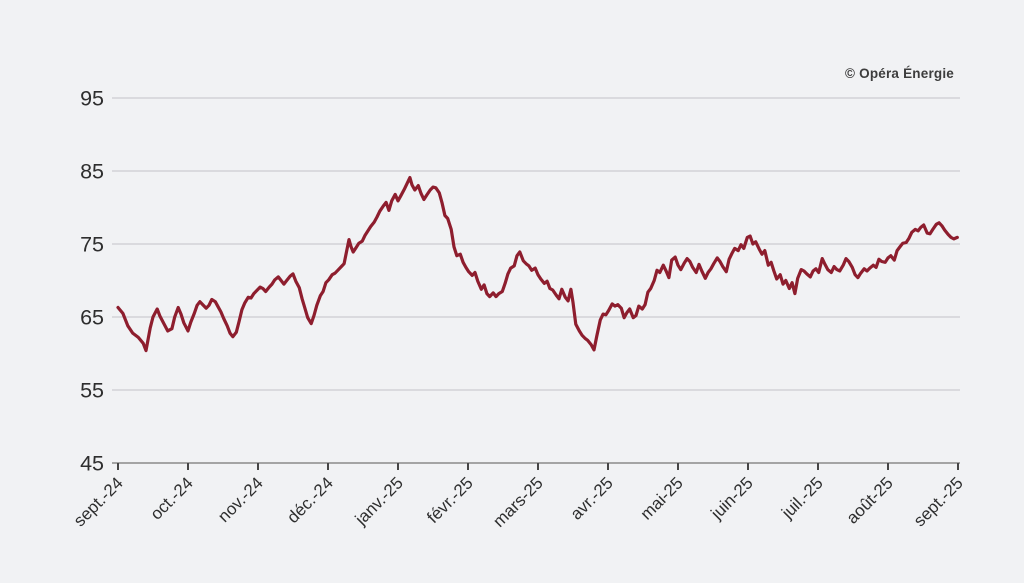 The image size is (1024, 583). Describe the element at coordinates (240, 499) in the screenshot. I see `x-axis-label: nov.-24` at that location.